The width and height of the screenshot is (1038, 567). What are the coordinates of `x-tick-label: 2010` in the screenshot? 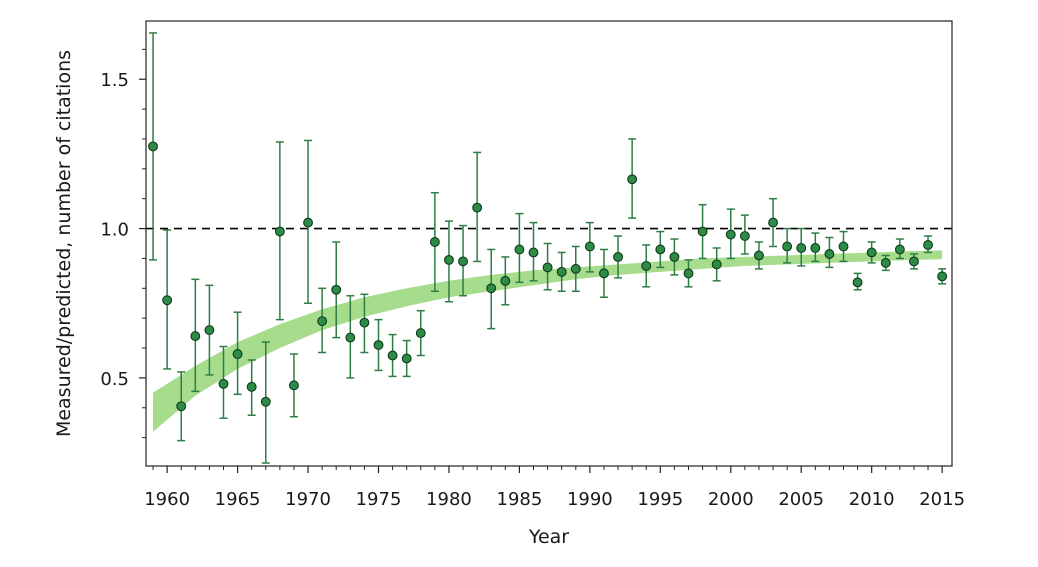 It's located at (872, 499).